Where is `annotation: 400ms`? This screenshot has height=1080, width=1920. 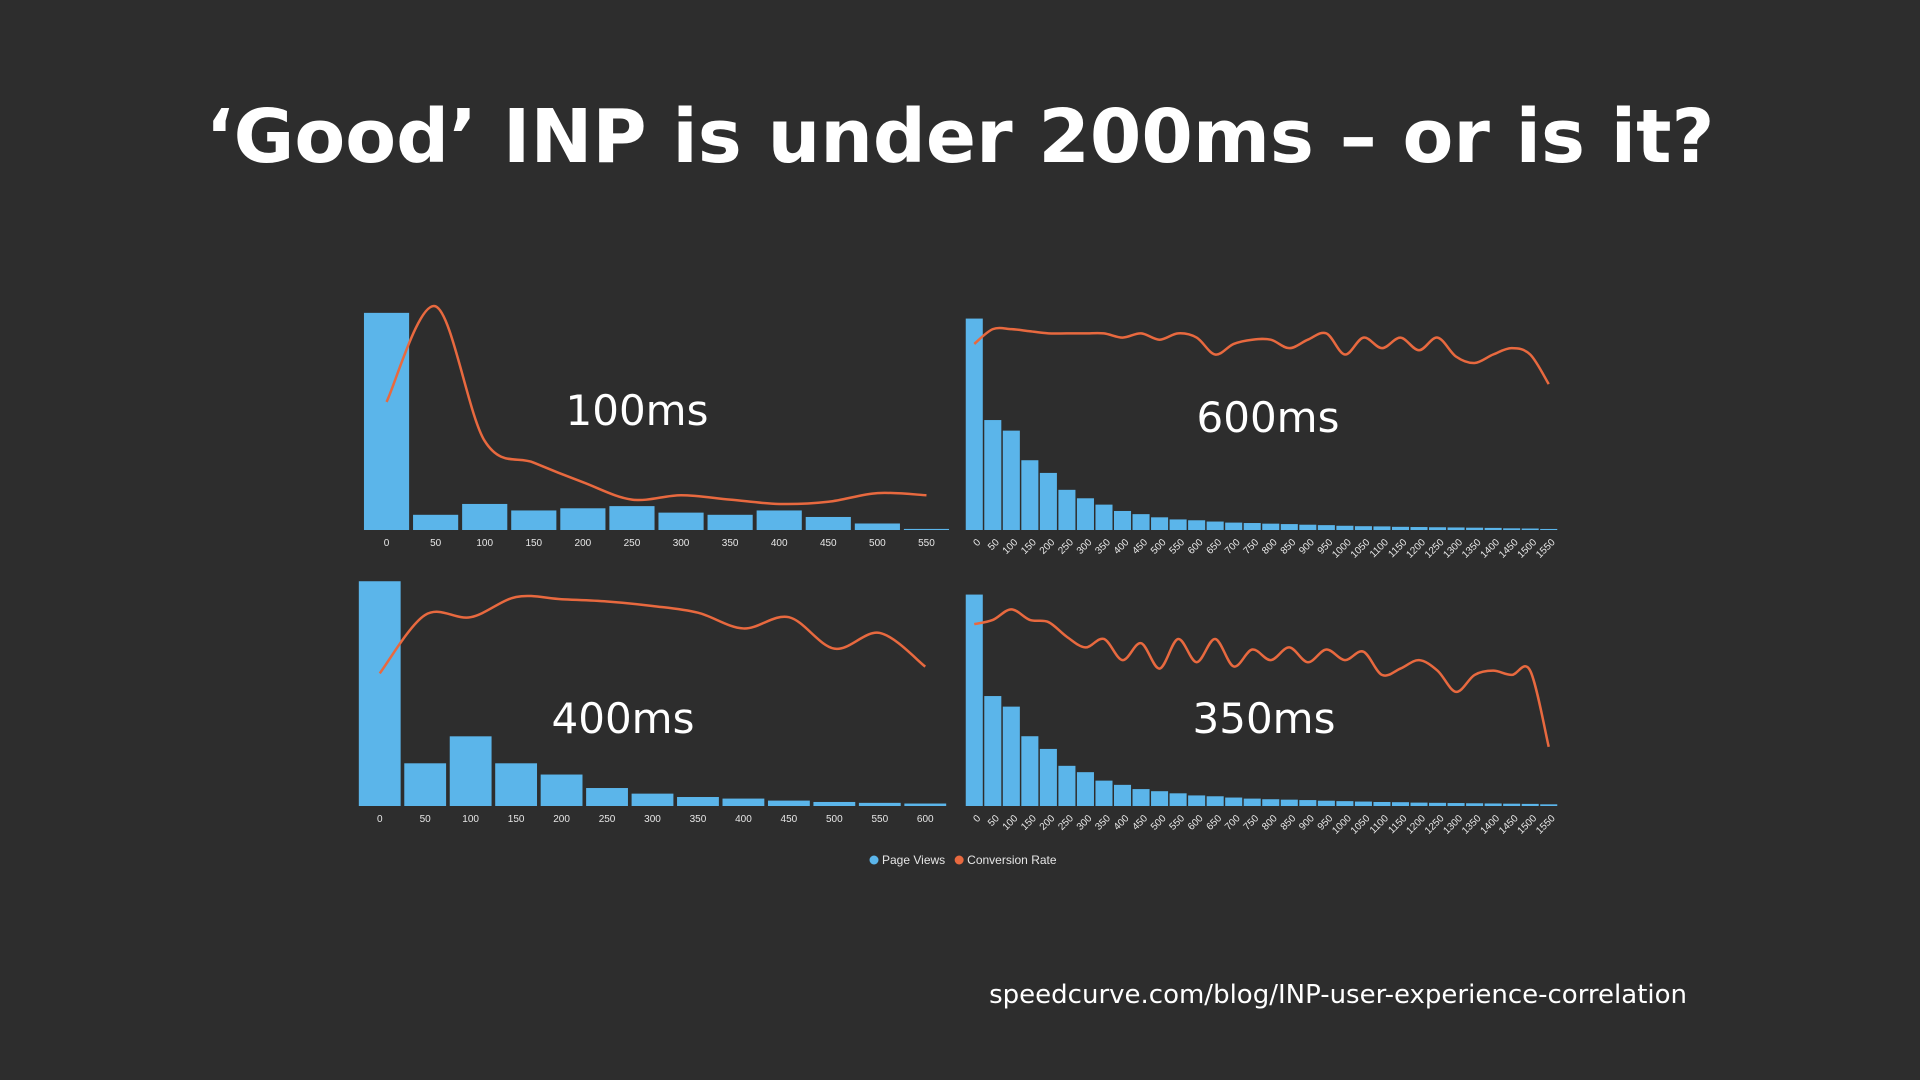 annotation: 400ms is located at coordinates (623, 718).